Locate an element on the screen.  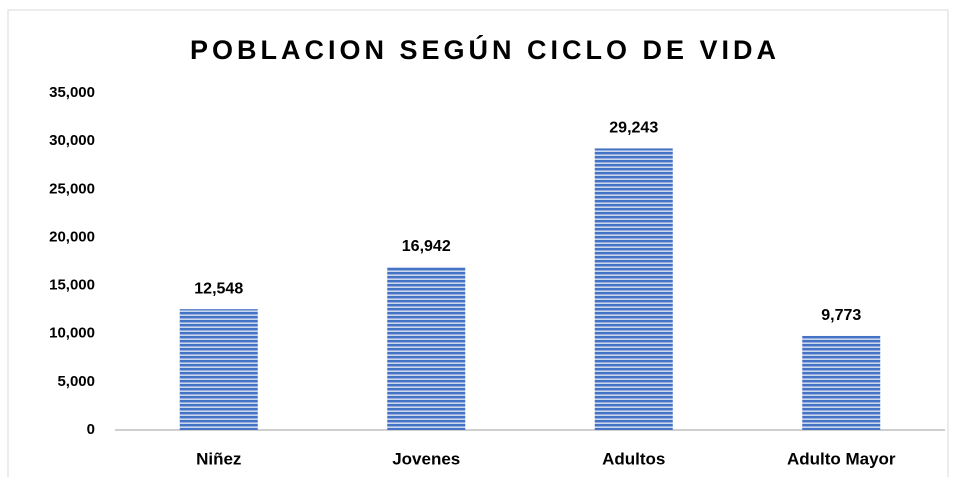
x-tick-label: Jovenes is located at coordinates (426, 458).